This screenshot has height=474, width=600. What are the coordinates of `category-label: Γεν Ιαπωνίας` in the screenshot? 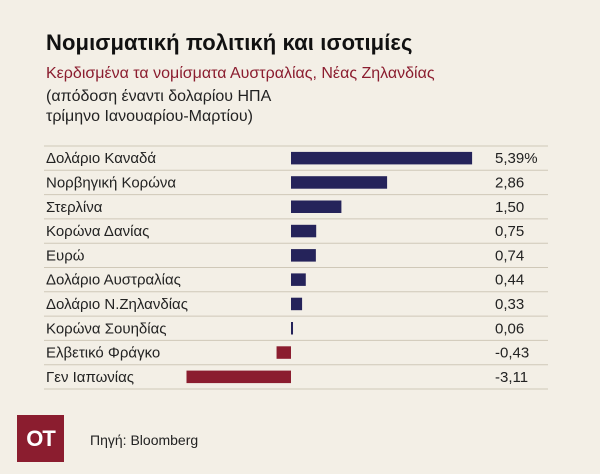 It's located at (90, 377).